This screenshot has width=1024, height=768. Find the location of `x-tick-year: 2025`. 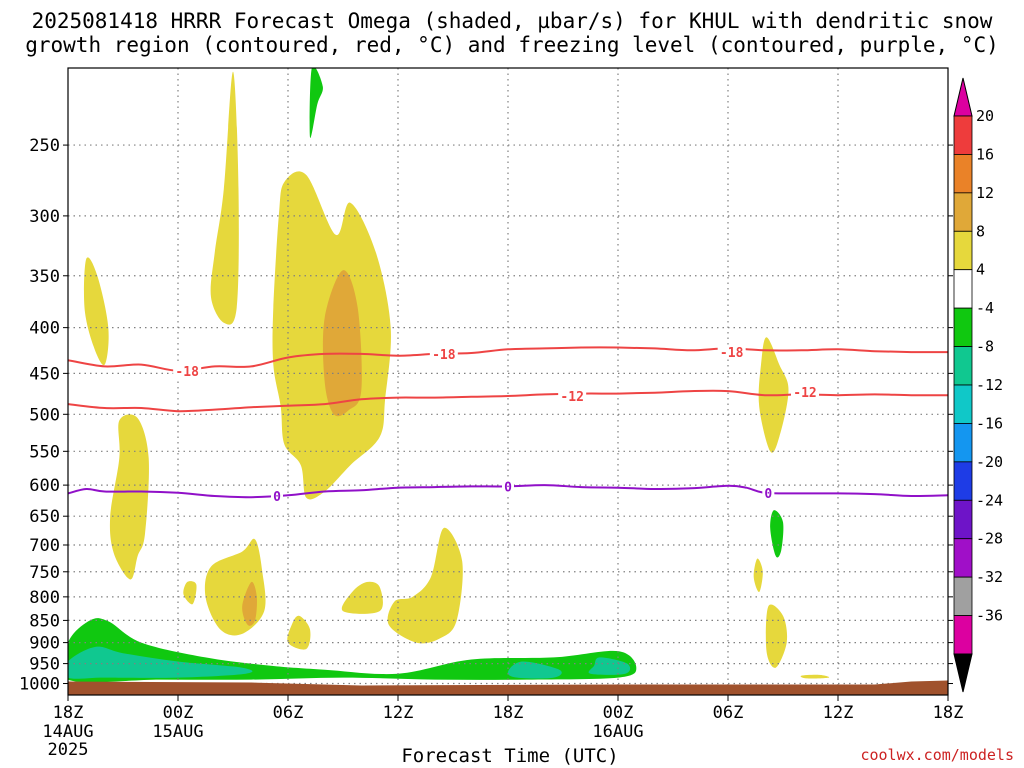

x-tick-year: 2025 is located at coordinates (68, 750).